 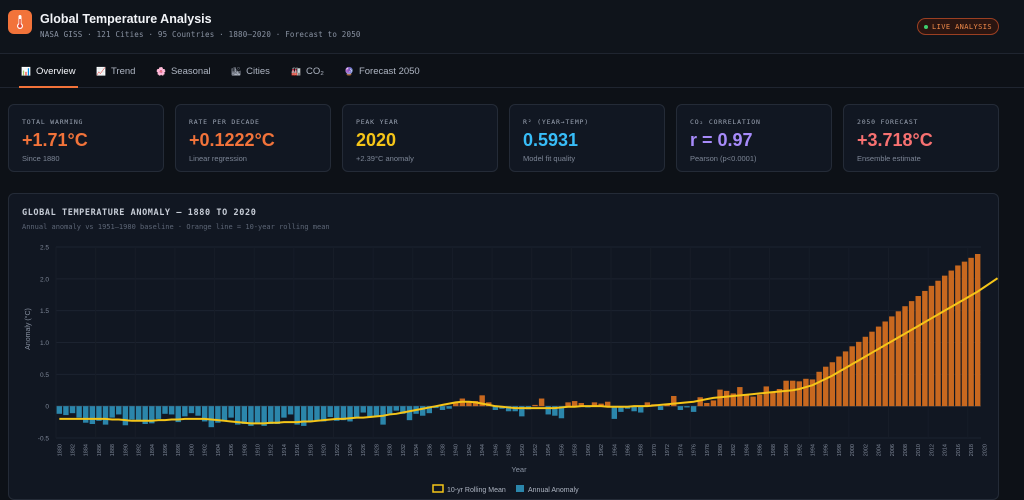 I want to click on x-tick-label: 1950, so click(x=523, y=450).